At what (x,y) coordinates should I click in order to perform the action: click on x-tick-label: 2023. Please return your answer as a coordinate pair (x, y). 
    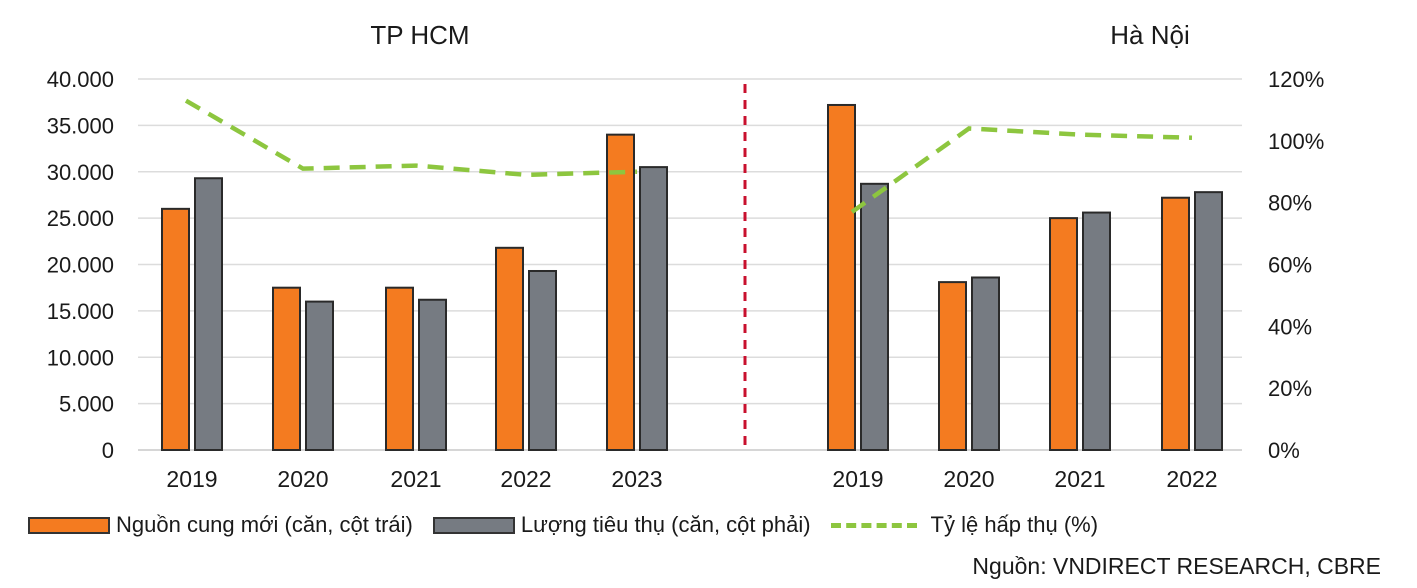
    Looking at the image, I should click on (636, 479).